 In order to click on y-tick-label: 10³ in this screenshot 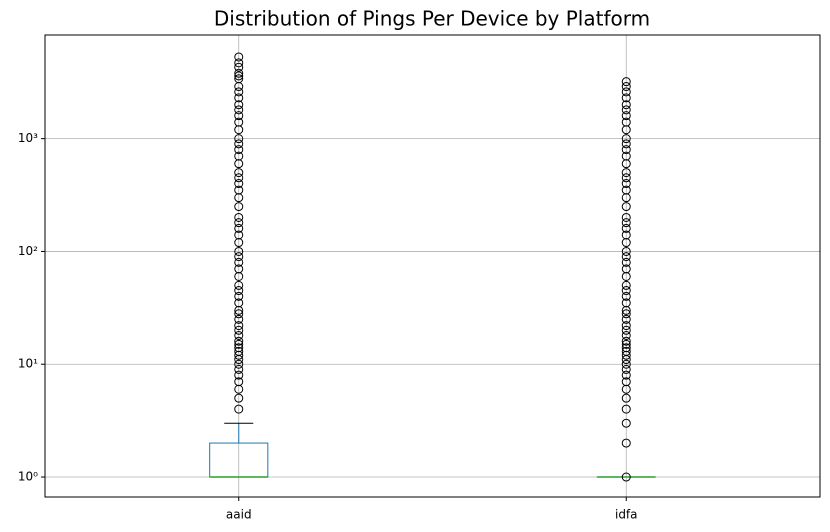, I will do `click(28, 138)`.